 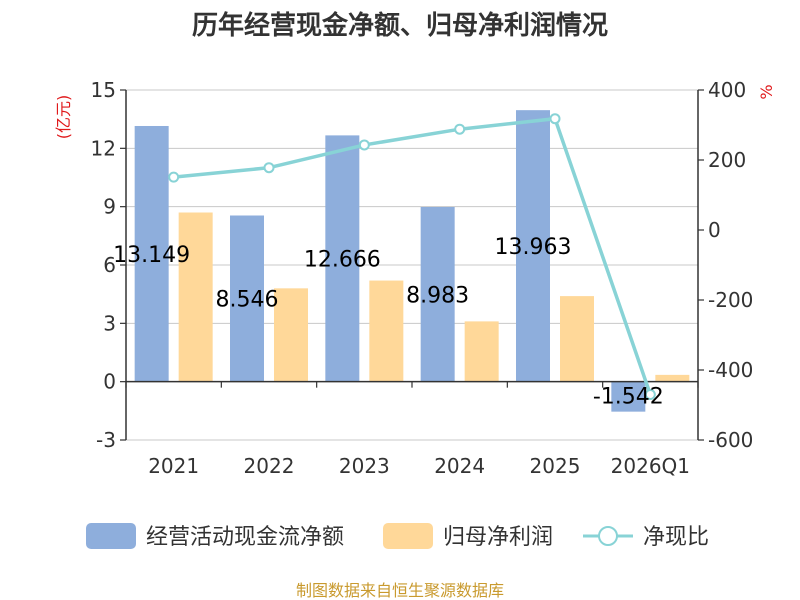 What do you see at coordinates (173, 466) in the screenshot?
I see `x-tick-label: 2021` at bounding box center [173, 466].